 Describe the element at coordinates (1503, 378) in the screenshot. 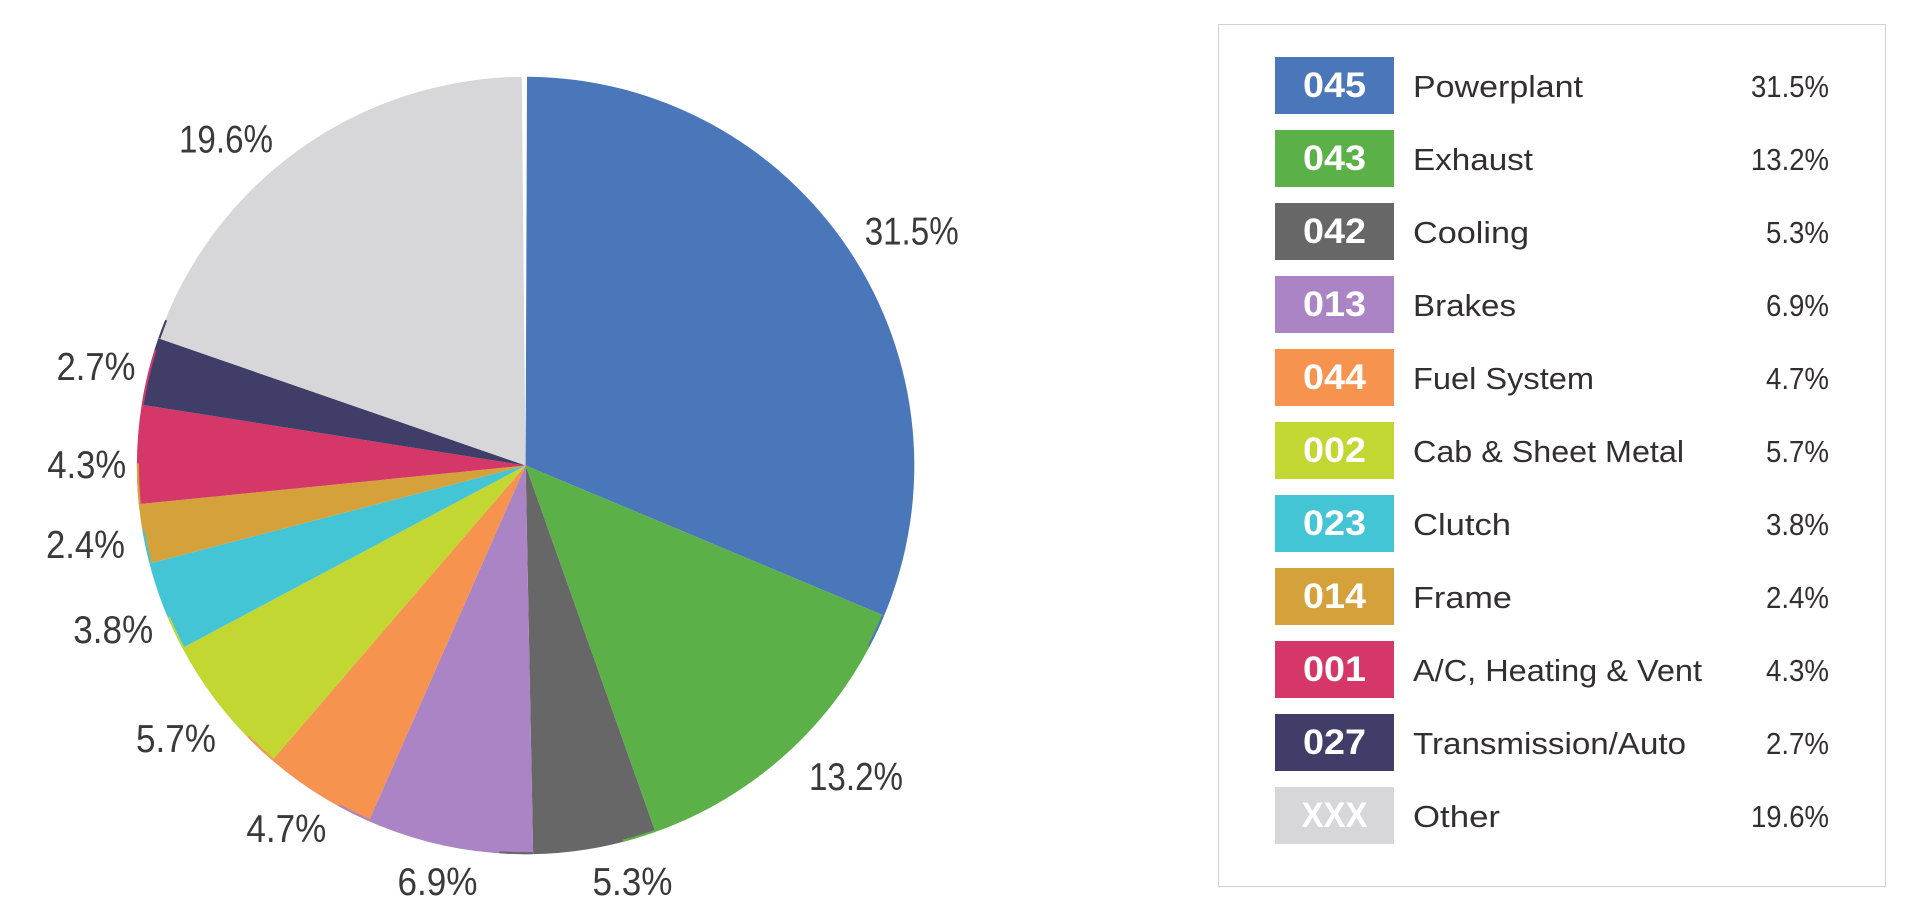

I see `svg-text: Fuel System` at that location.